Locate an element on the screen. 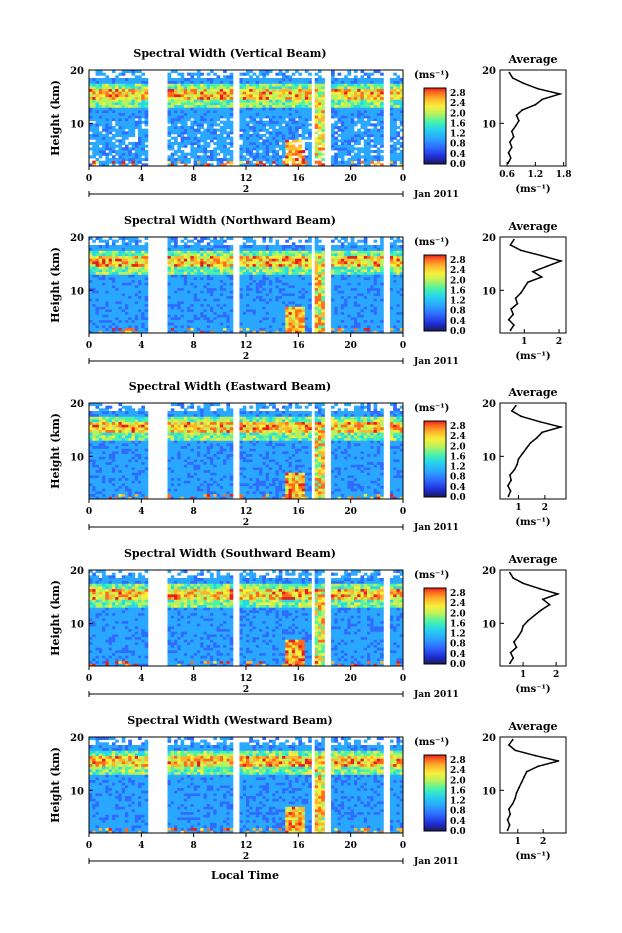 This screenshot has width=622, height=933. average-y-tick-label: 10 is located at coordinates (489, 124).